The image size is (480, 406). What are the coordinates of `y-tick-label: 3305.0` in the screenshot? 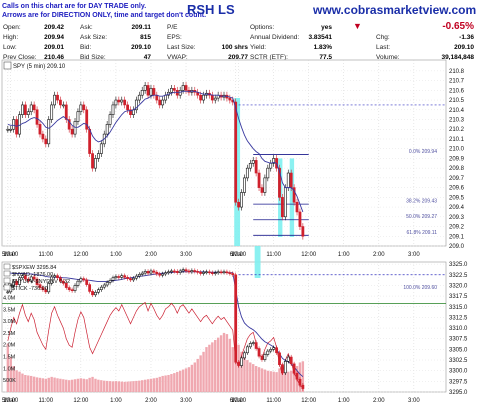 It's located at (458, 350).